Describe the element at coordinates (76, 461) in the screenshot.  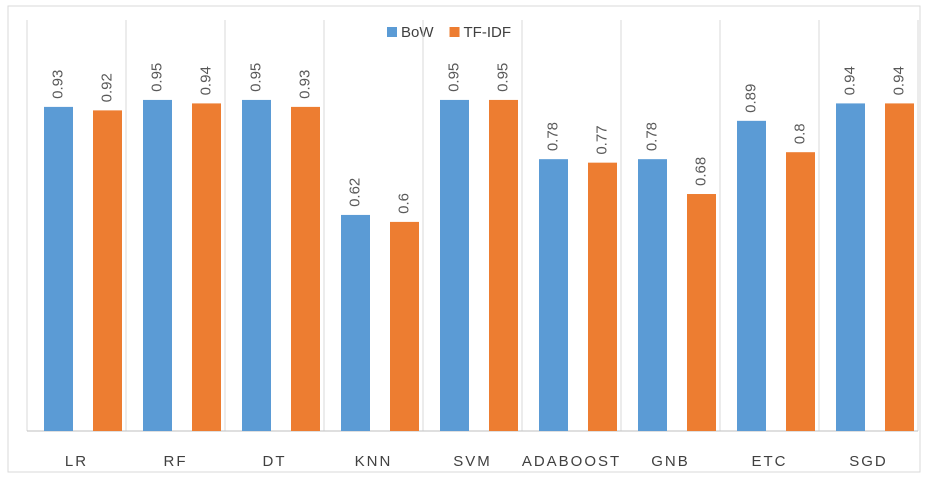
I see `x-tick-label: LR` at that location.